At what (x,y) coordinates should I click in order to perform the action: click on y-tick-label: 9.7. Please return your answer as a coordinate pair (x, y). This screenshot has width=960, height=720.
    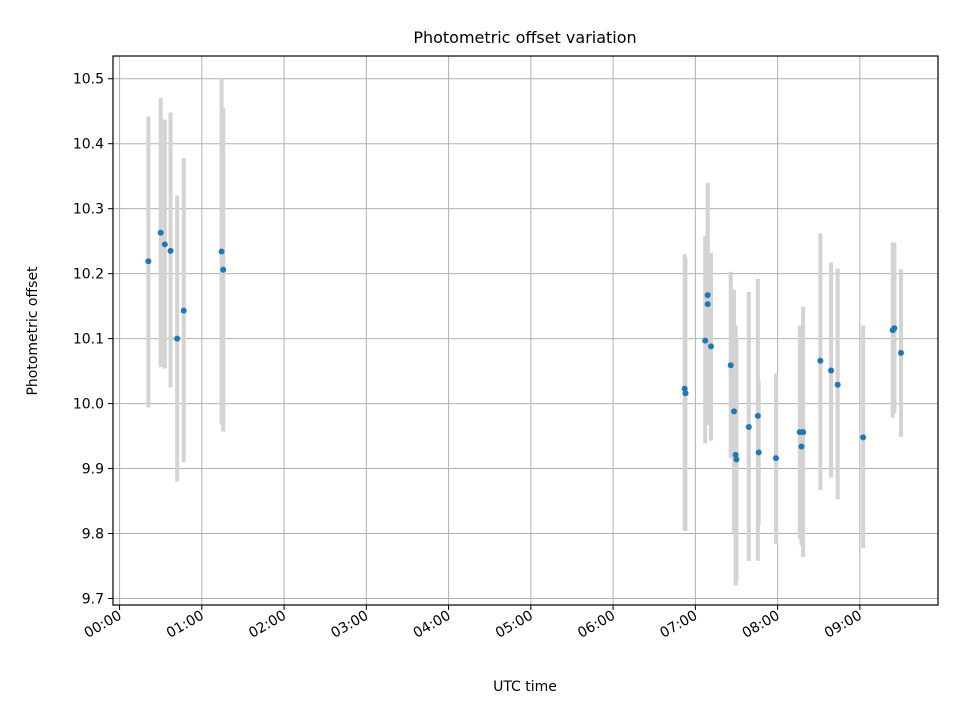
    Looking at the image, I should click on (93, 600).